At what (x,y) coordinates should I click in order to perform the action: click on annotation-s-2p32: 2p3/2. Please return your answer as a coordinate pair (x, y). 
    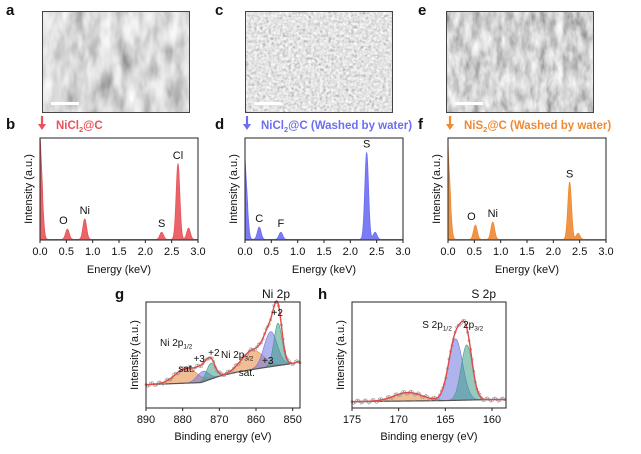
    Looking at the image, I should click on (473, 326).